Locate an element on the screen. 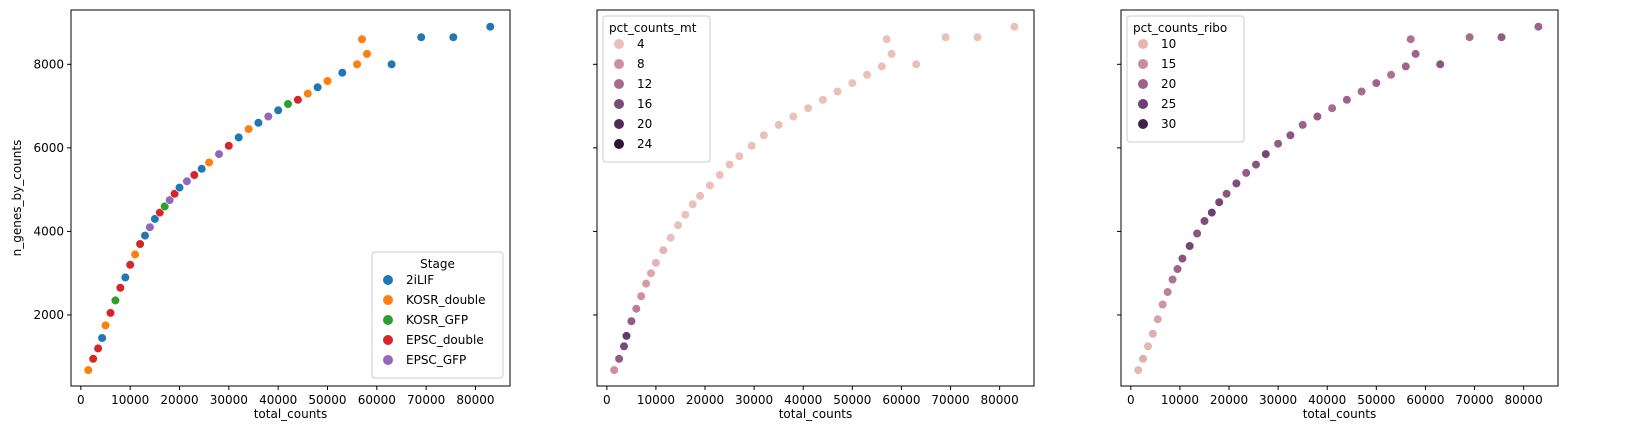  legend: pct_counts_ribo 10 15 20 25 30 is located at coordinates (1185, 79).